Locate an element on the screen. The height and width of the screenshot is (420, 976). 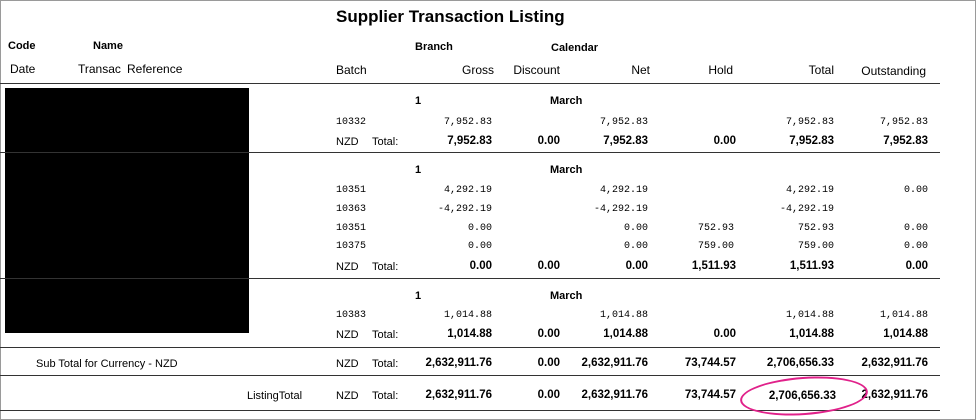
header-calendar: Calendar is located at coordinates (575, 48).